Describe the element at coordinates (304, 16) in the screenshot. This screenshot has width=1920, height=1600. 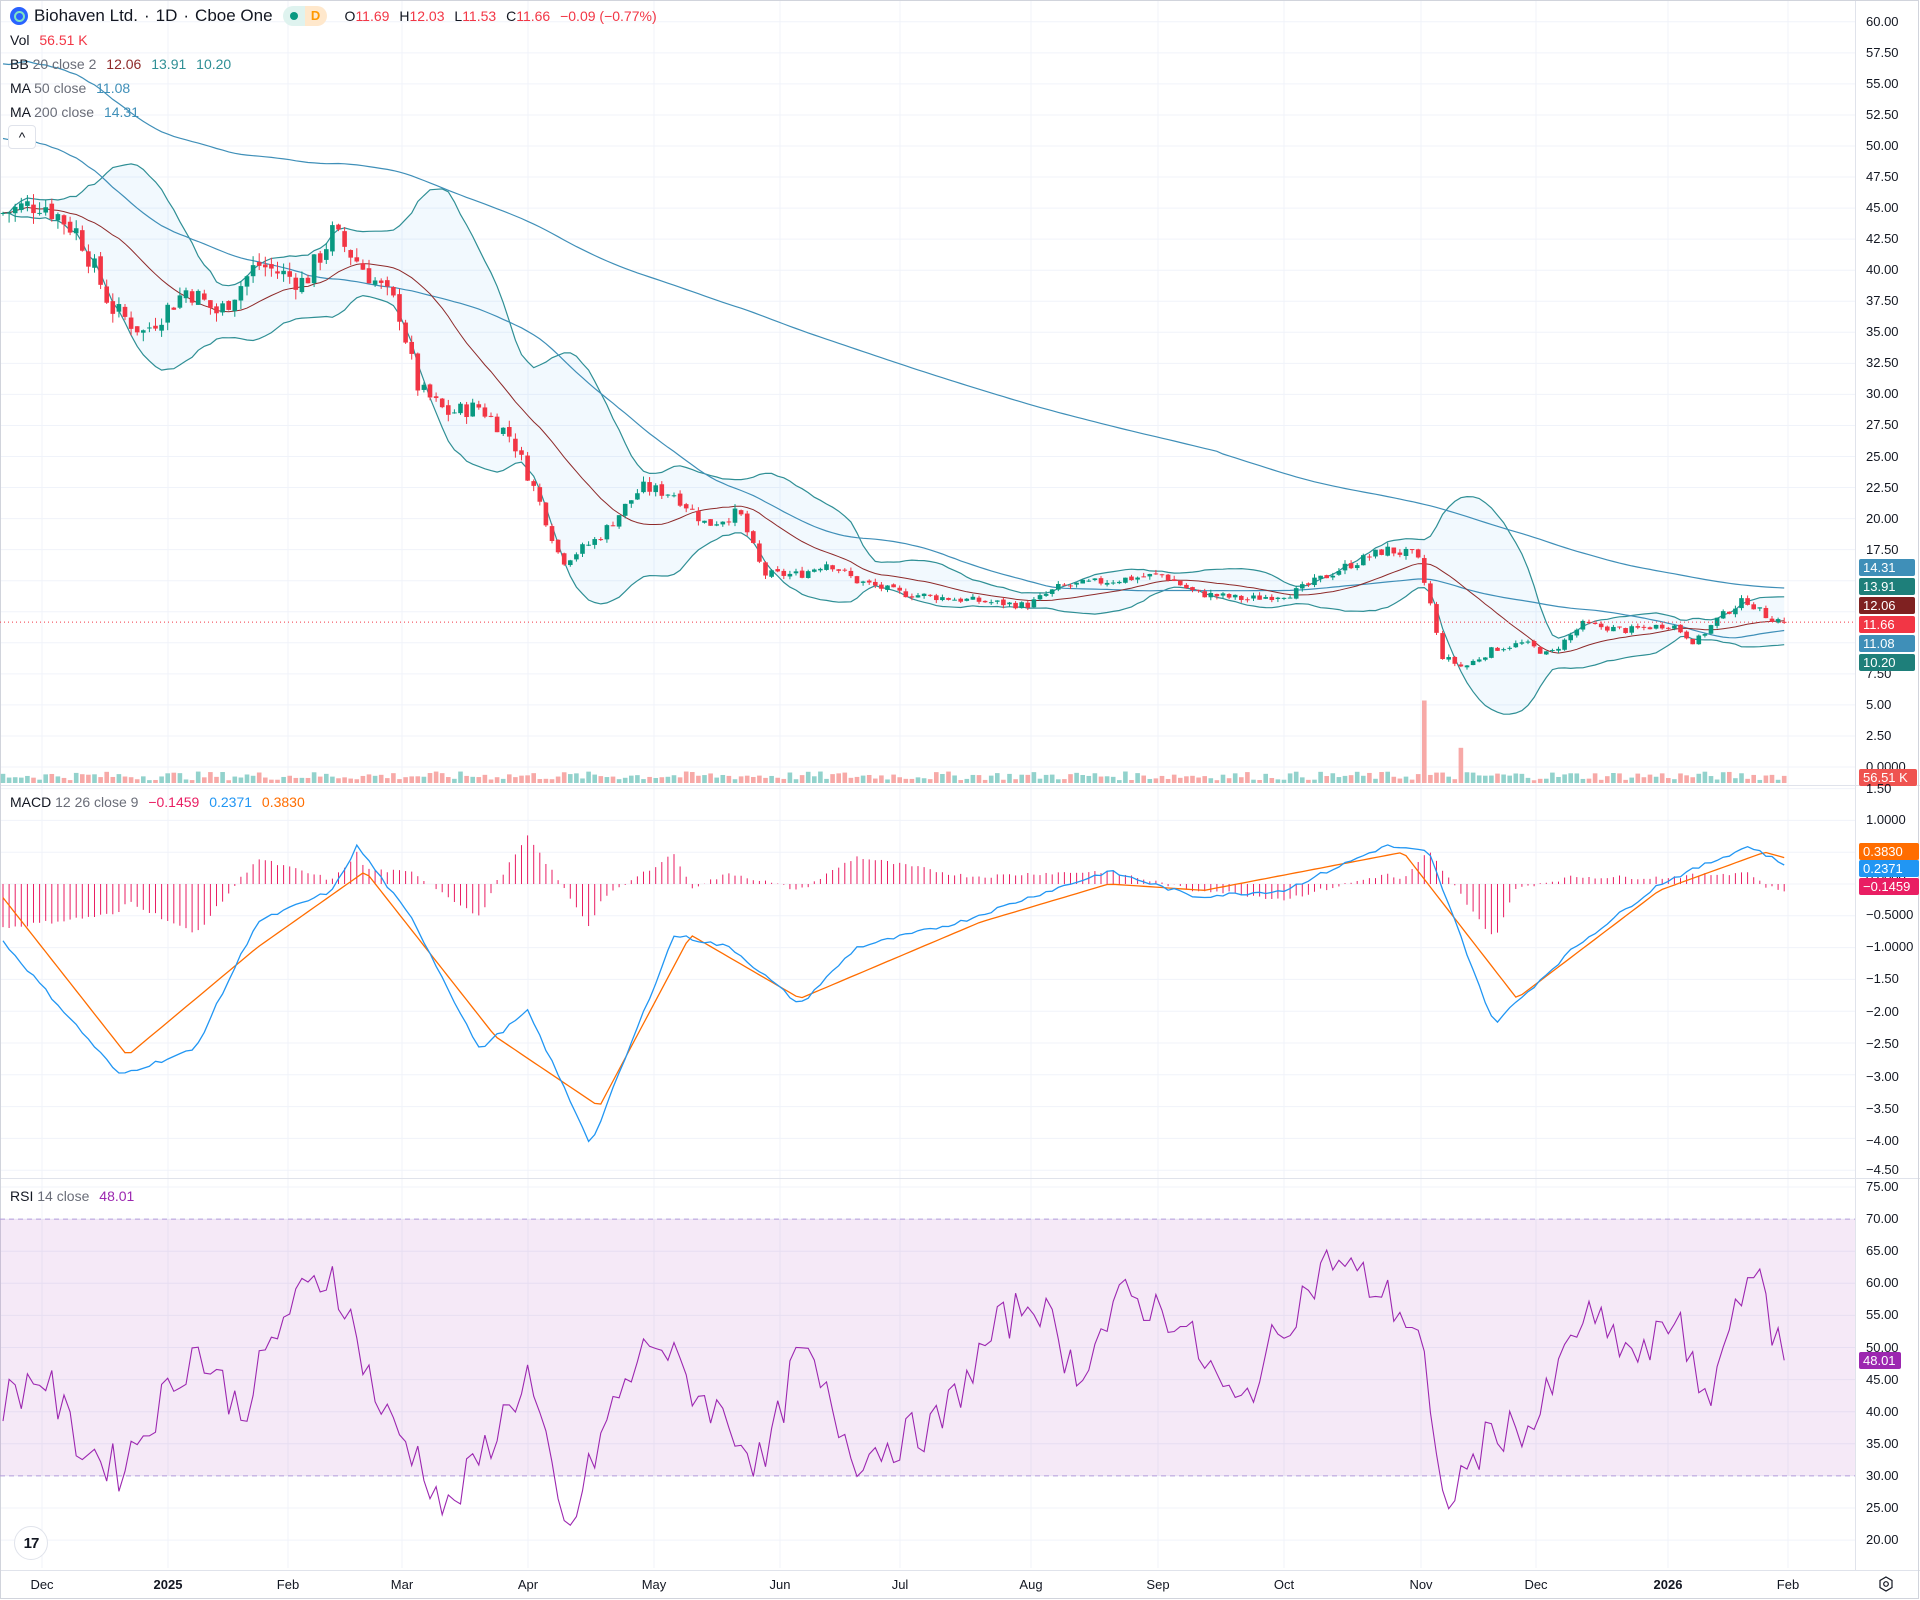
I see `market-status-badge: D` at that location.